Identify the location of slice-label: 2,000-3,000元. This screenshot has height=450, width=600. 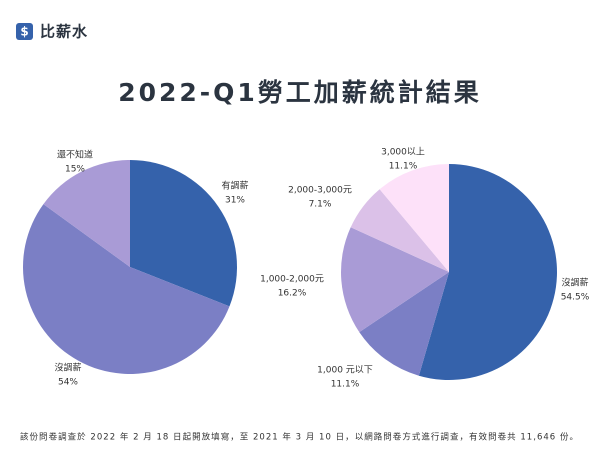
(320, 191).